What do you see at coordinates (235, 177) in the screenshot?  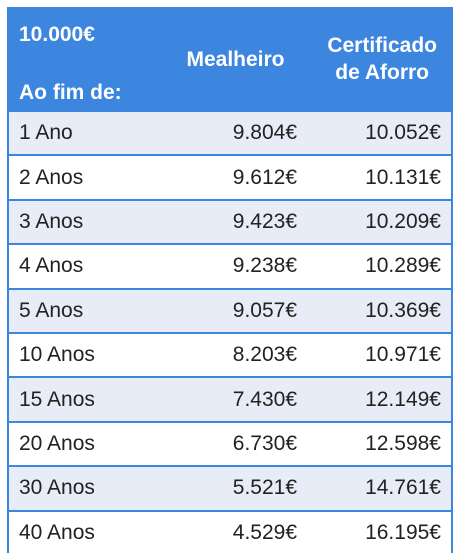 I see `mealheiro-value: 9.612€` at bounding box center [235, 177].